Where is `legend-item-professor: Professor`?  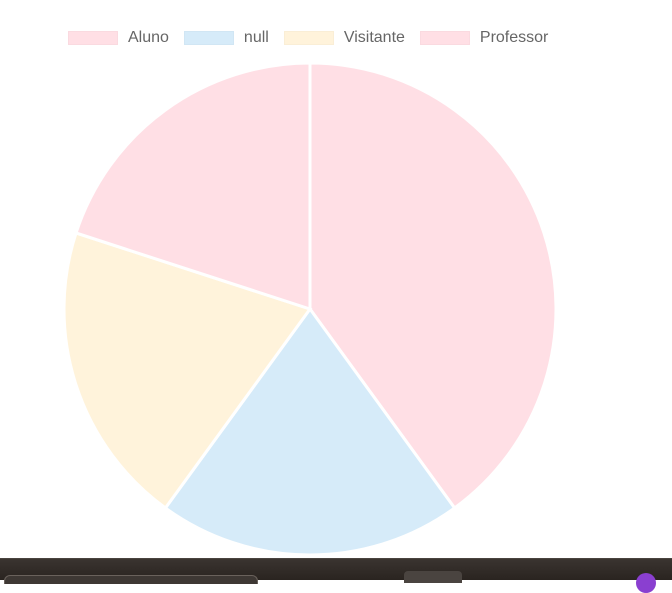
legend-item-professor: Professor is located at coordinates (484, 38).